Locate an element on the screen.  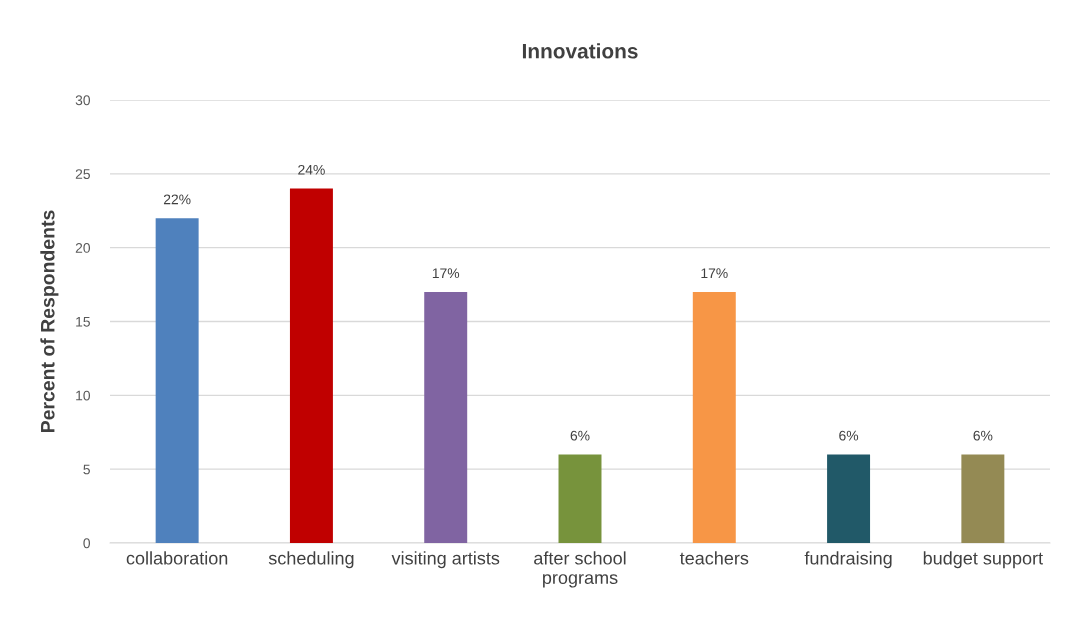
x-tick-label: budget support is located at coordinates (983, 560).